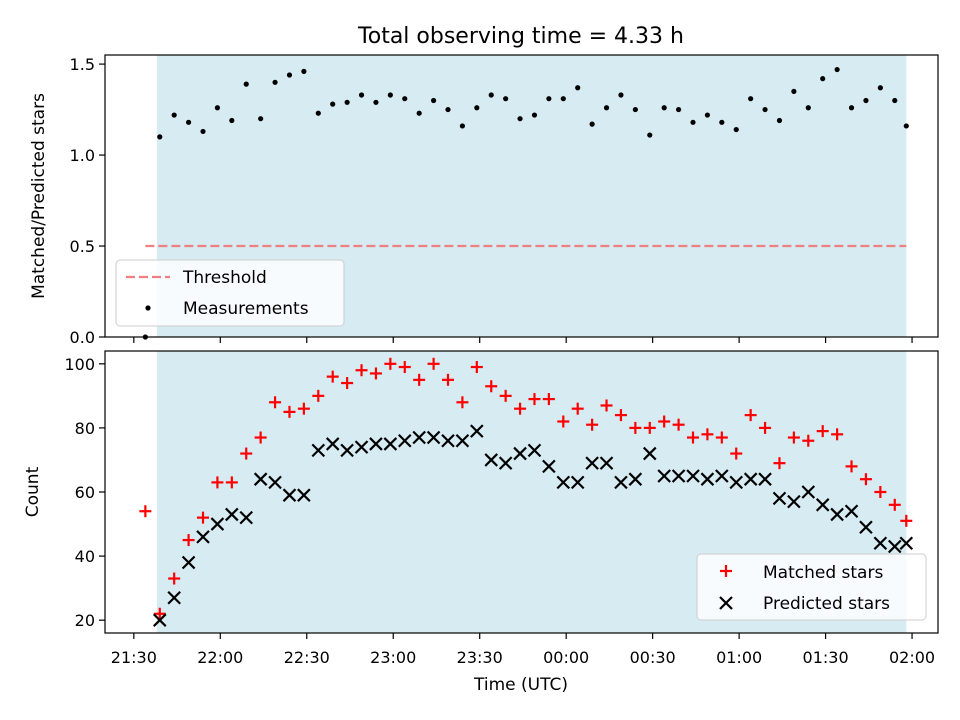 The width and height of the screenshot is (960, 720). What do you see at coordinates (85, 620) in the screenshot?
I see `y-tick-label: 20` at bounding box center [85, 620].